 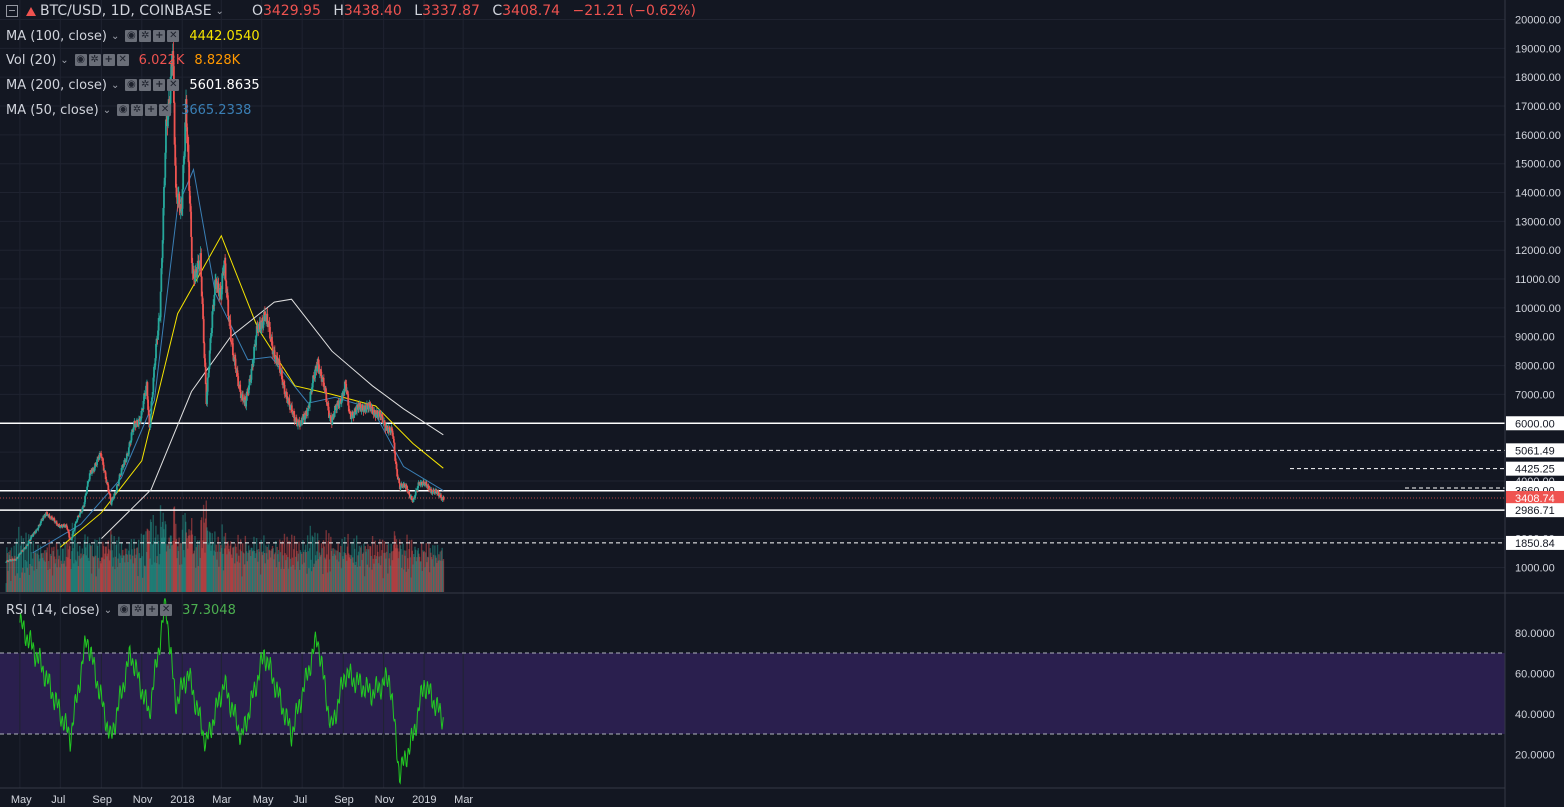 What do you see at coordinates (31, 60) in the screenshot?
I see `indicator-label: Vol (20)` at bounding box center [31, 60].